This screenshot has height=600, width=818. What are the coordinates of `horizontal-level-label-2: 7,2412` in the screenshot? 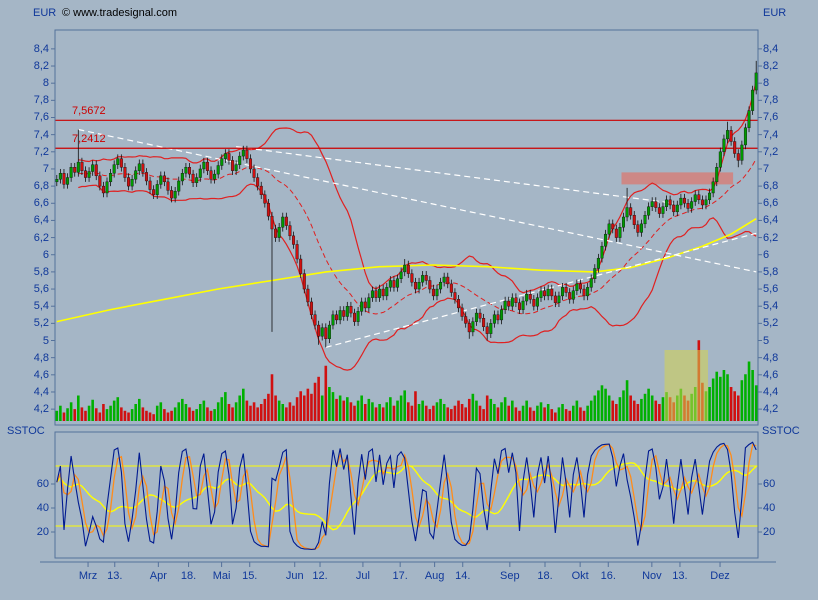 It's located at (89, 139).